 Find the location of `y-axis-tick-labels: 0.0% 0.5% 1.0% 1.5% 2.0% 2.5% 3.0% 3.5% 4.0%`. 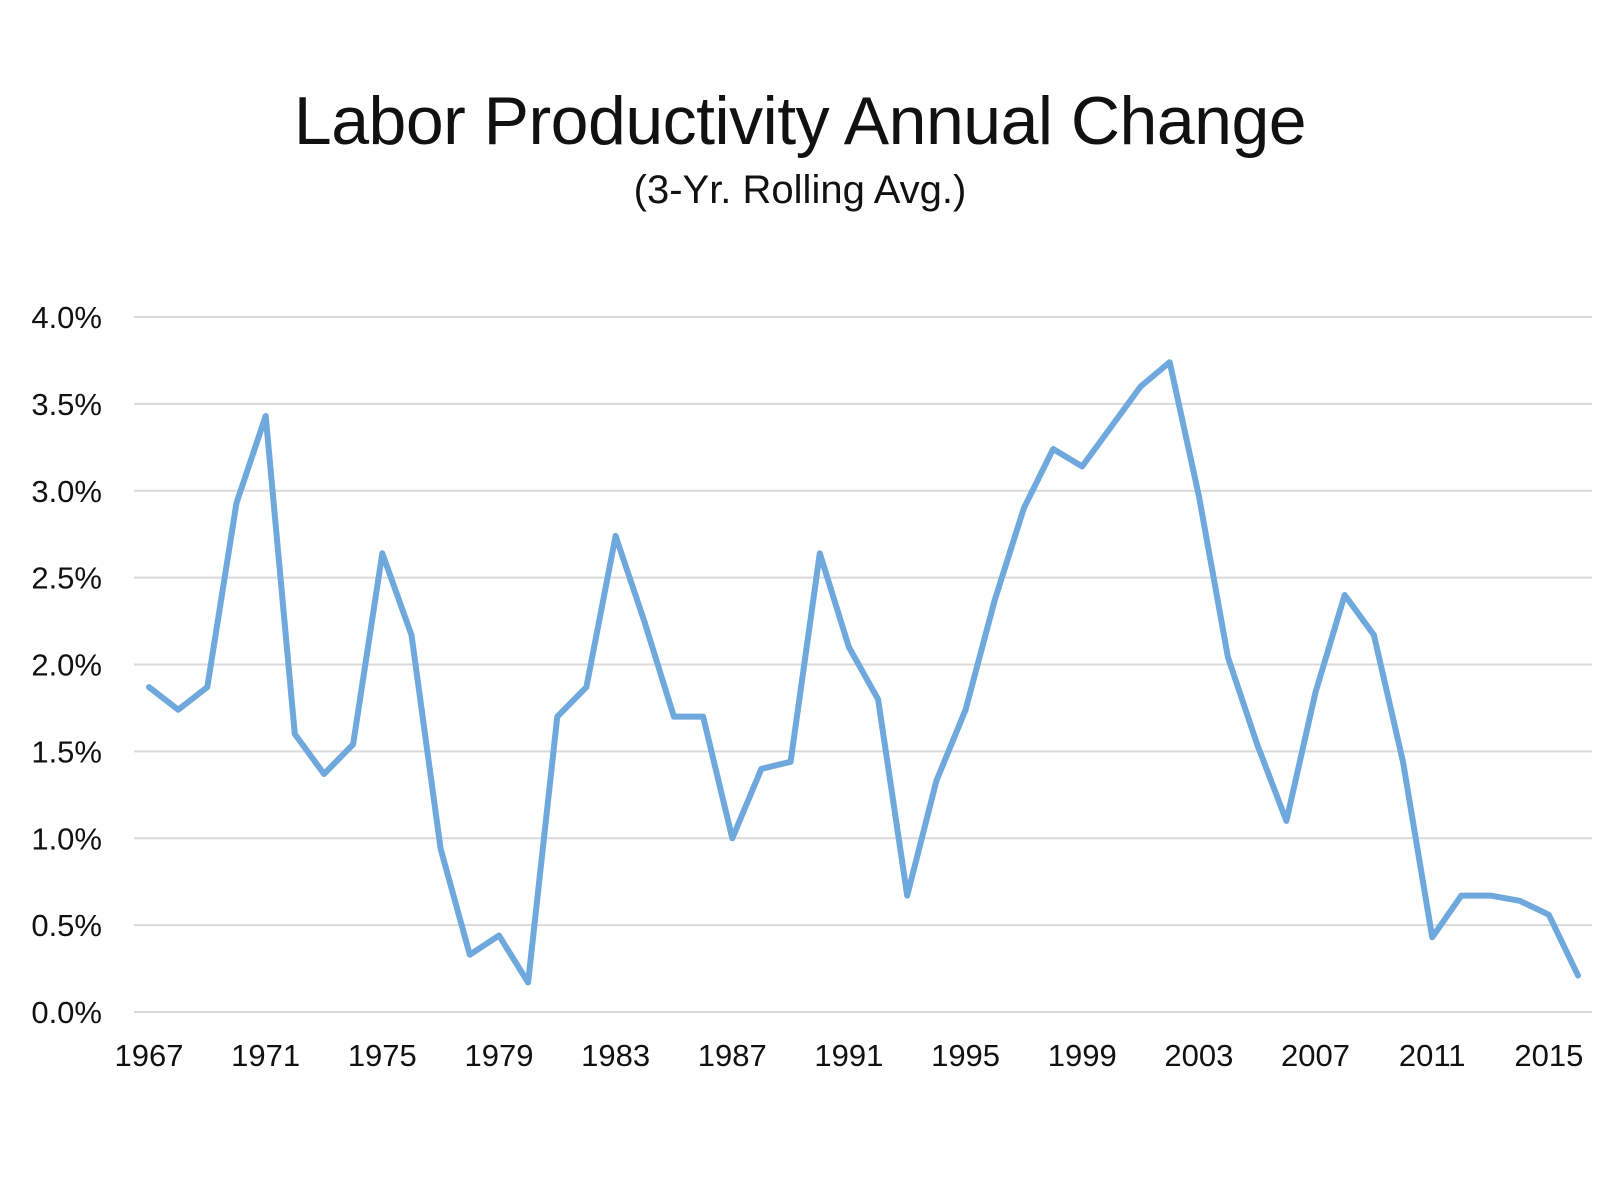

y-axis-tick-labels: 0.0% 0.5% 1.0% 1.5% 2.0% 2.5% 3.0% 3.5% 4.0% is located at coordinates (66, 665).